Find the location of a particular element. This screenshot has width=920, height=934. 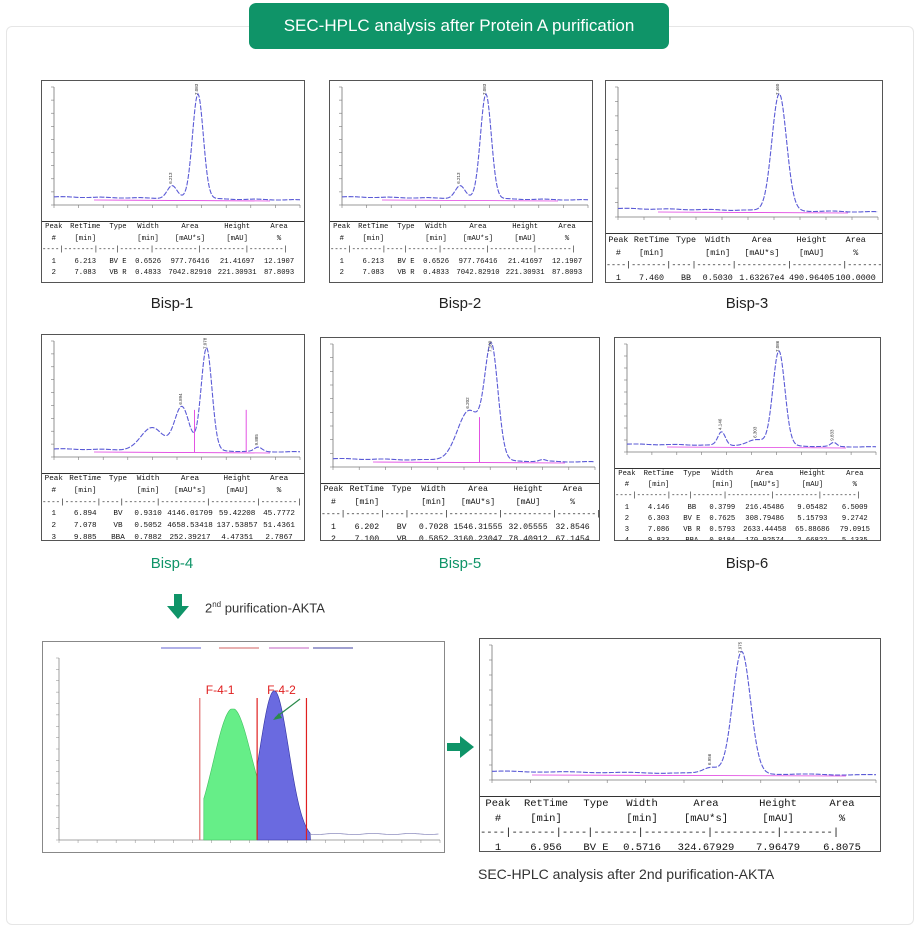

table-cell: 100.0000 is located at coordinates (855, 277).